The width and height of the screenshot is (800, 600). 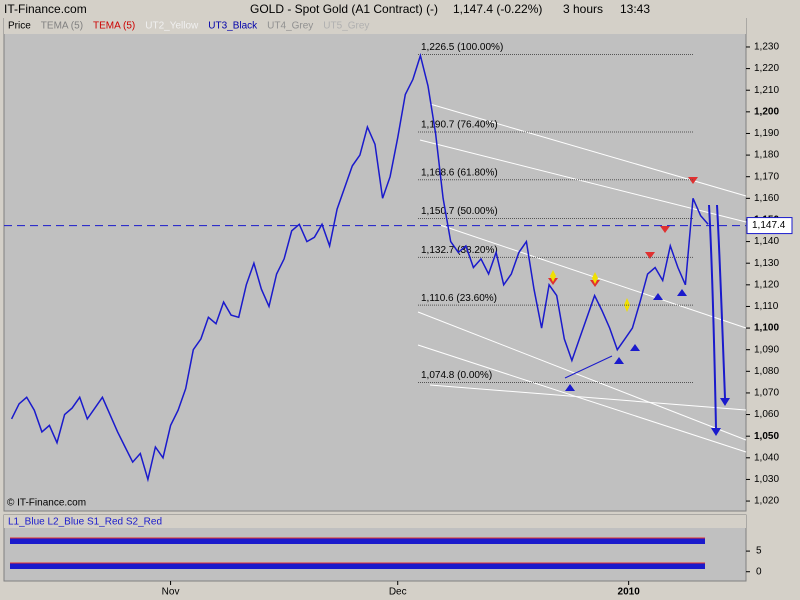 What do you see at coordinates (344, 9) in the screenshot?
I see `chart-title: GOLD - Spot Gold (A1 Contract) (-)` at bounding box center [344, 9].